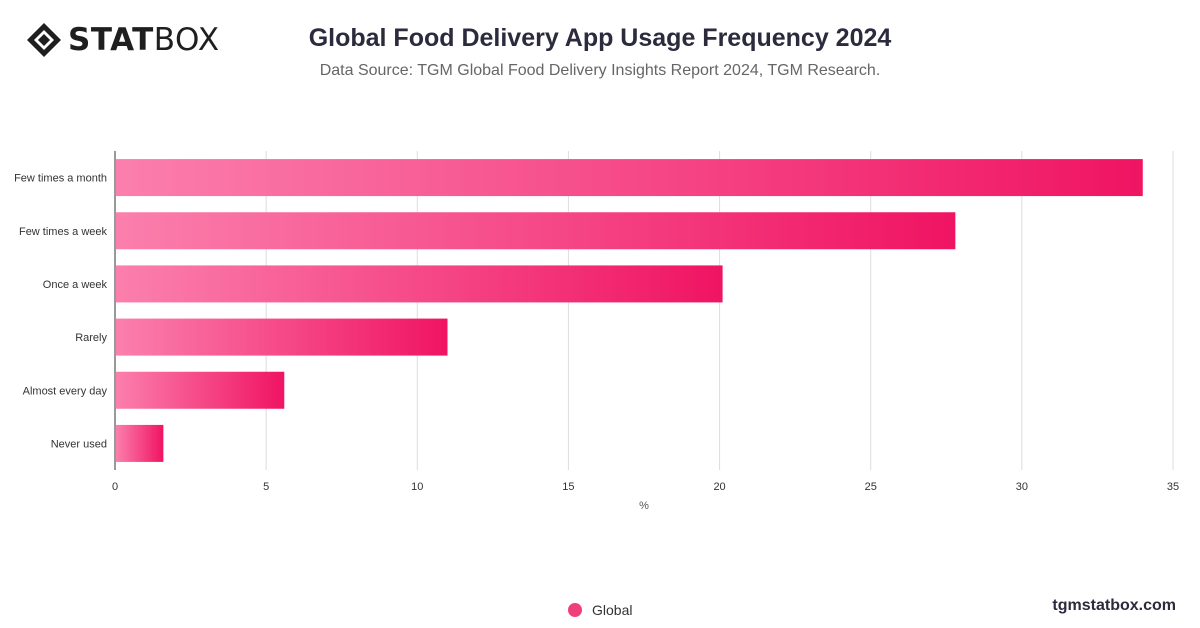 The image size is (1200, 628). I want to click on x-tick-label: 20, so click(719, 487).